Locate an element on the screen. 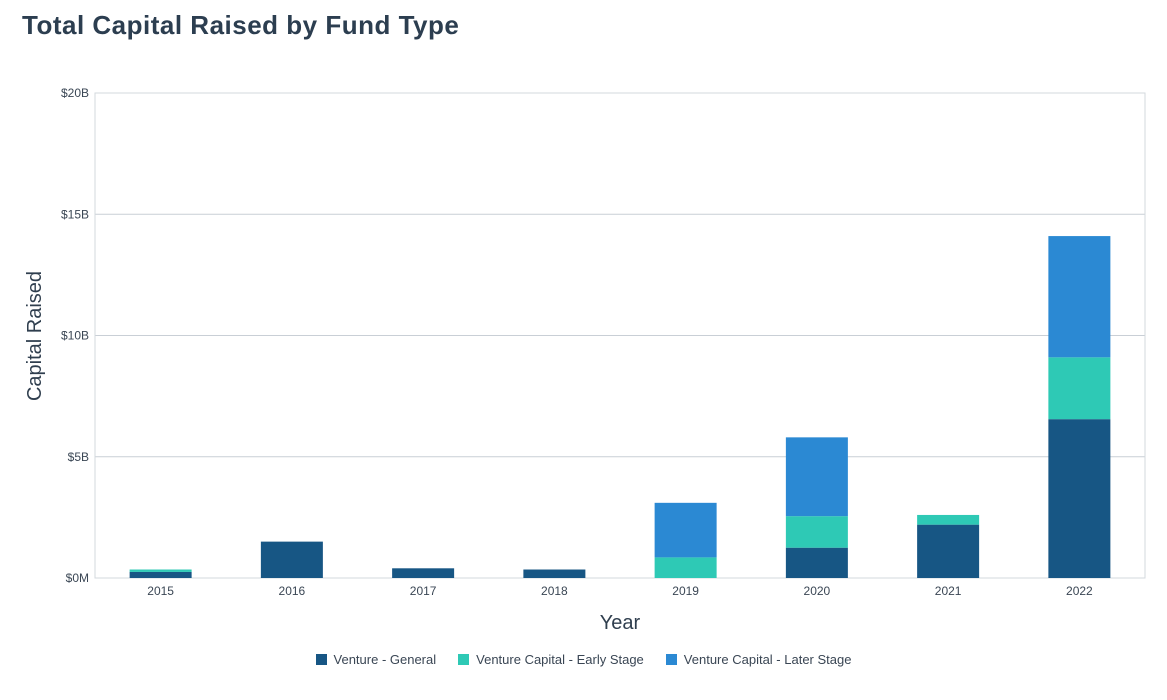  y-axis-title: Capital Raised is located at coordinates (35, 336).